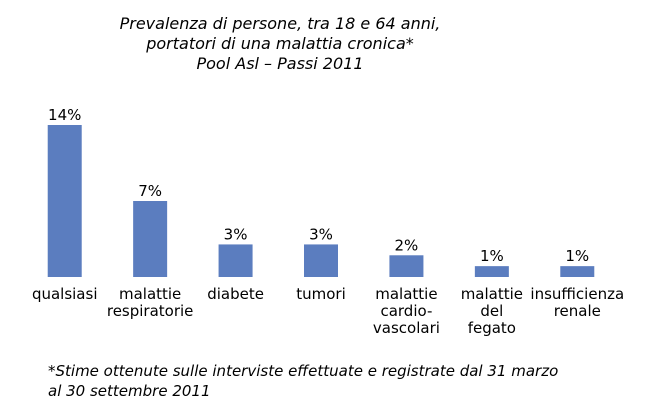 The width and height of the screenshot is (660, 420). I want to click on chart-title-line-2: portatori di una malattia cronica*, so click(280, 43).